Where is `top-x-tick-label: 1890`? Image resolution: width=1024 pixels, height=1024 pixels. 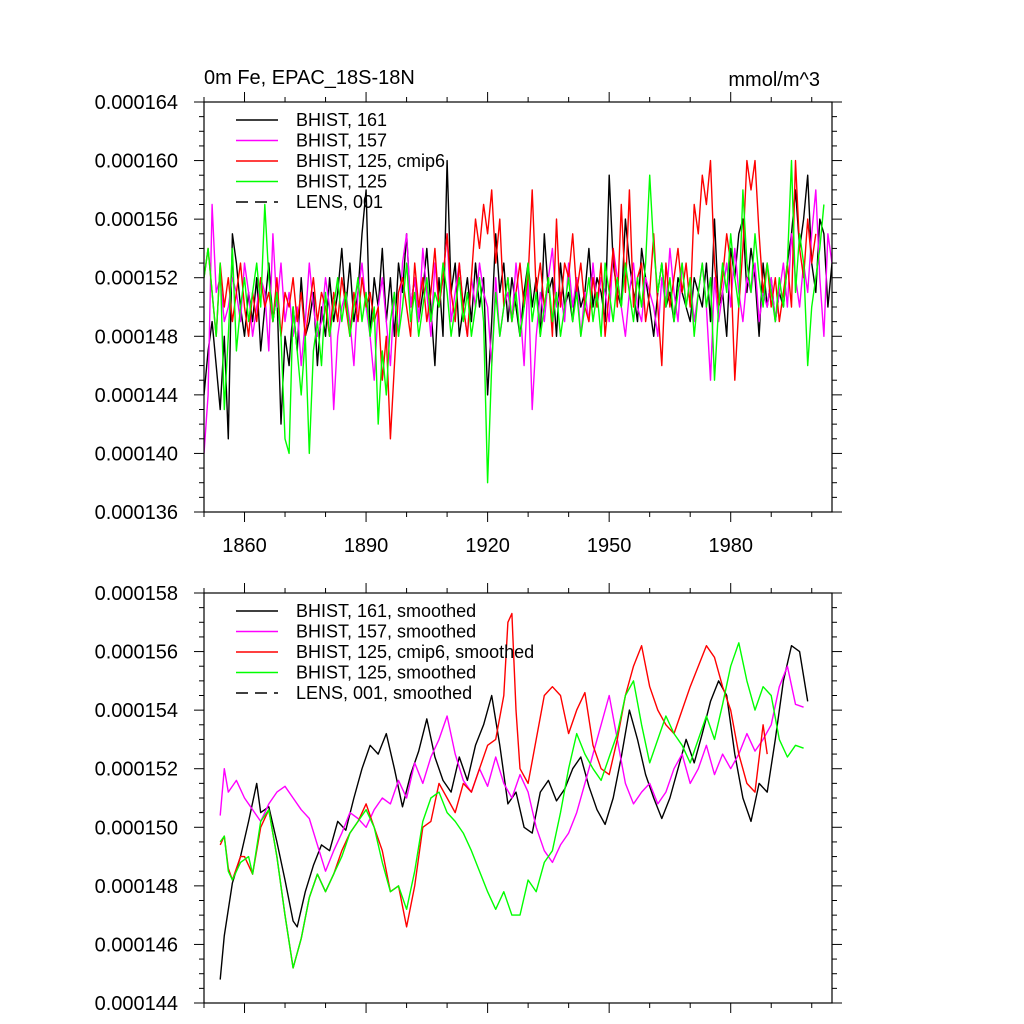
top-x-tick-label: 1890 is located at coordinates (366, 546).